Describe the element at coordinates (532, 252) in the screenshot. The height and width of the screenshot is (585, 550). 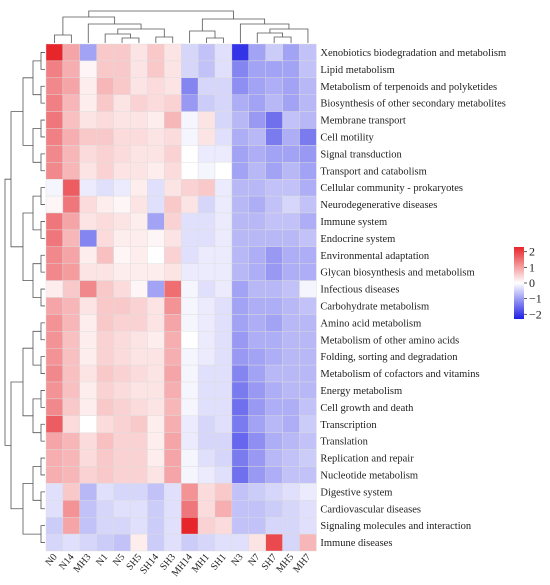
I see `legend-tick-label: 2` at that location.